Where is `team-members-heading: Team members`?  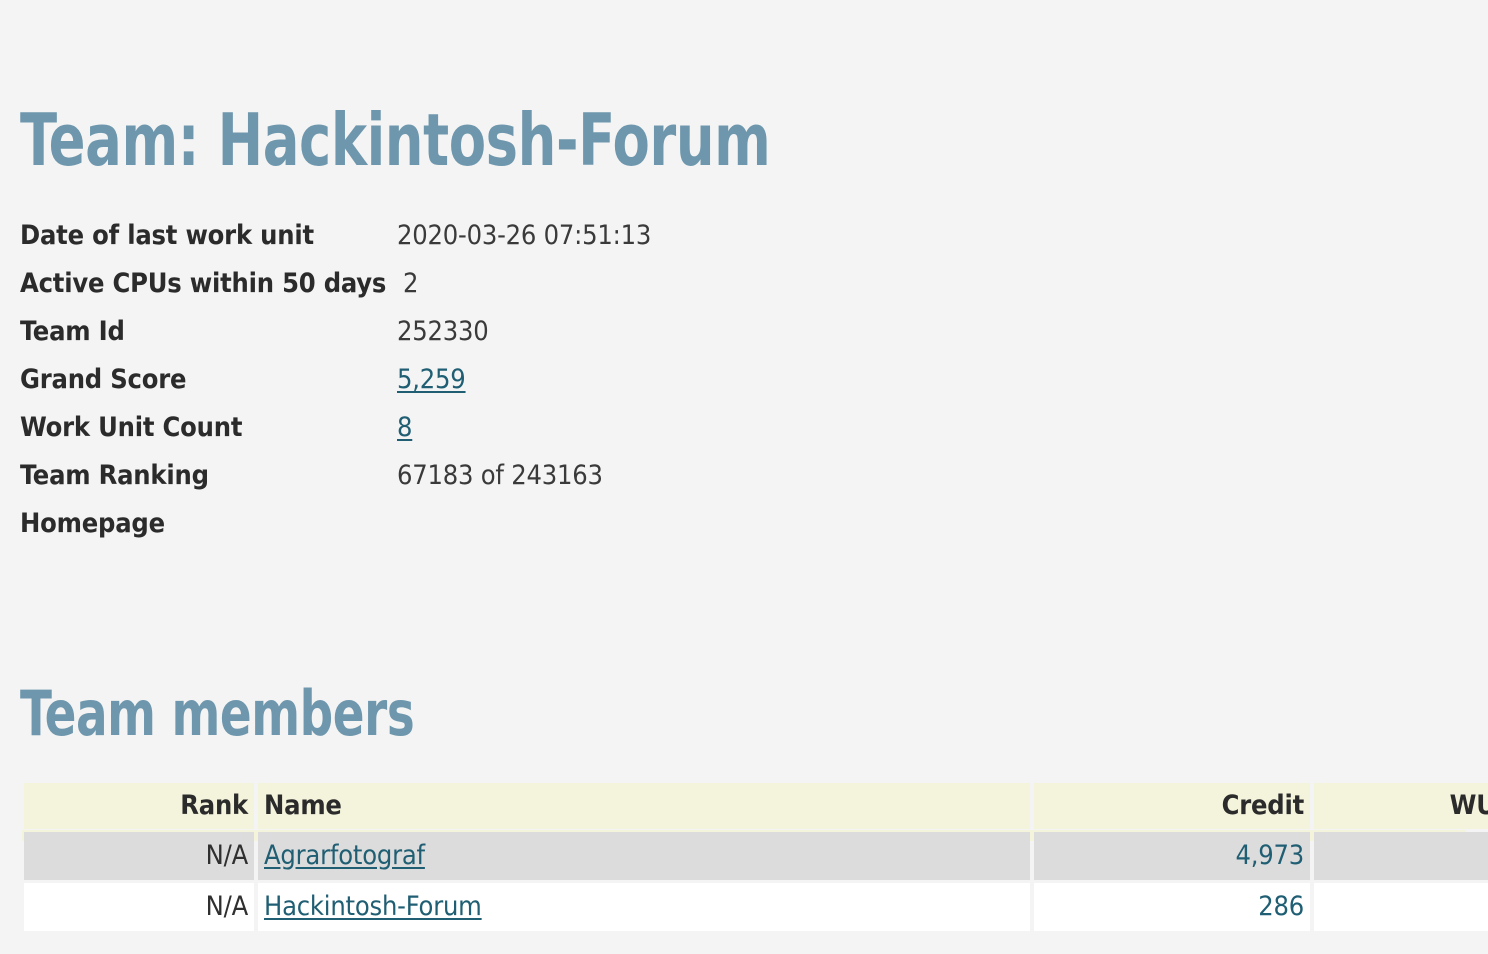 team-members-heading: Team members is located at coordinates (217, 714).